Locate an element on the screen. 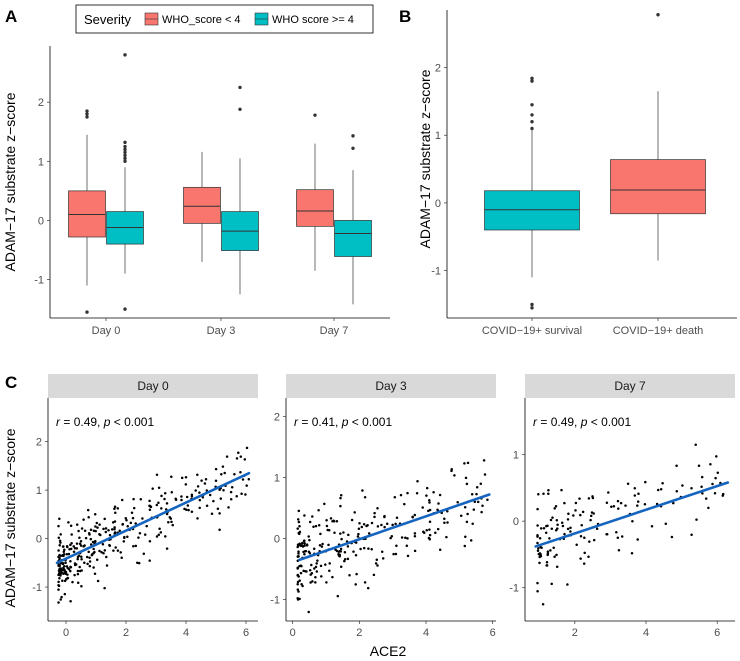 The height and width of the screenshot is (661, 740). x-axis-title: ACE2 is located at coordinates (388, 651).